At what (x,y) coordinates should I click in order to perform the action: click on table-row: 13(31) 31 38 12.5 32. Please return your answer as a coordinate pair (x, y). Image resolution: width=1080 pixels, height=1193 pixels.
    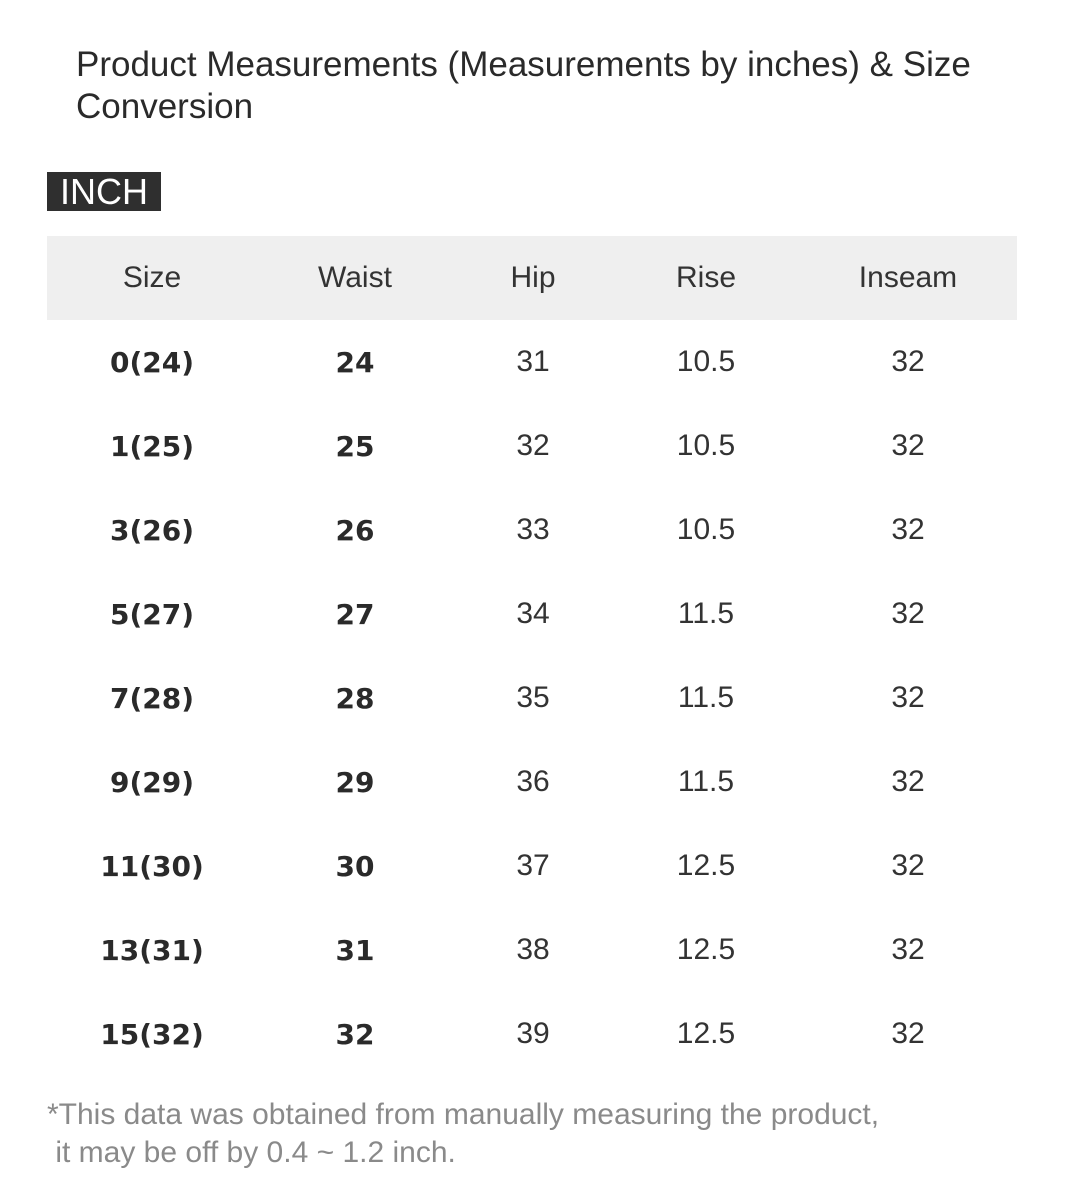
    Looking at the image, I should click on (532, 950).